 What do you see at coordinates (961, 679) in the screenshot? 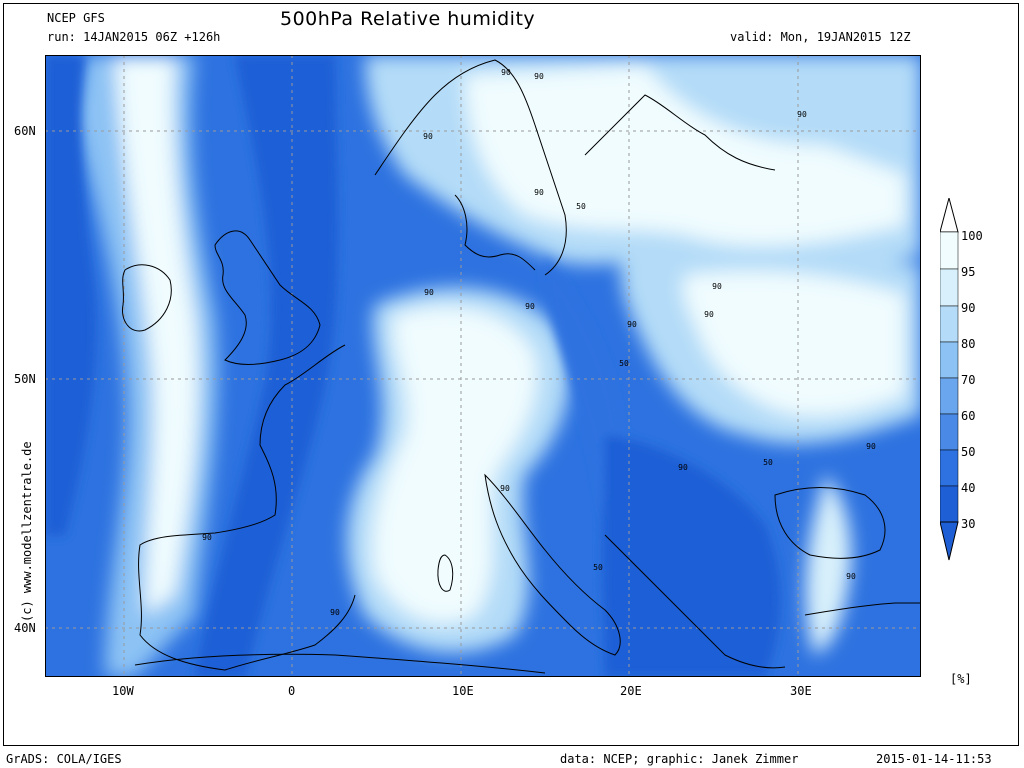
I see `unit-label: [%]` at bounding box center [961, 679].